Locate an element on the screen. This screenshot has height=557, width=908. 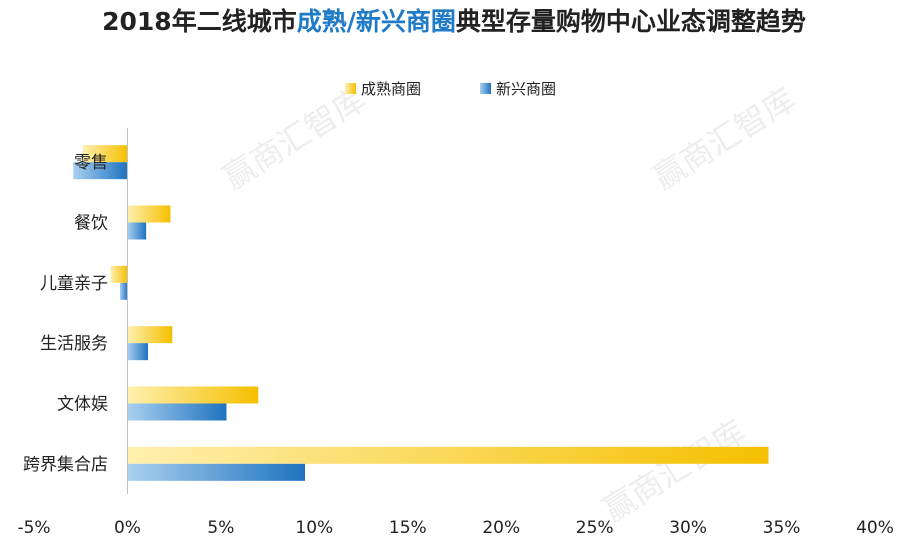
legend-label-1: 成熟商圈 is located at coordinates (391, 89).